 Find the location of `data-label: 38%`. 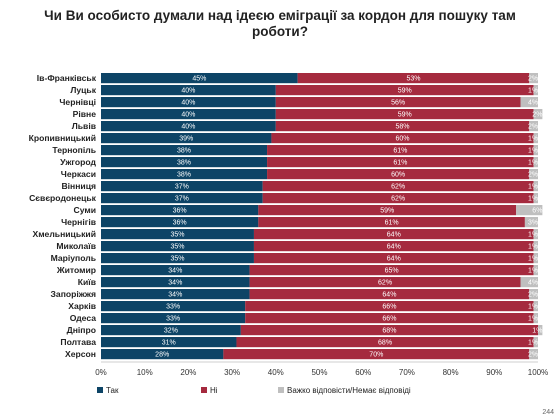

data-label: 38% is located at coordinates (184, 151).